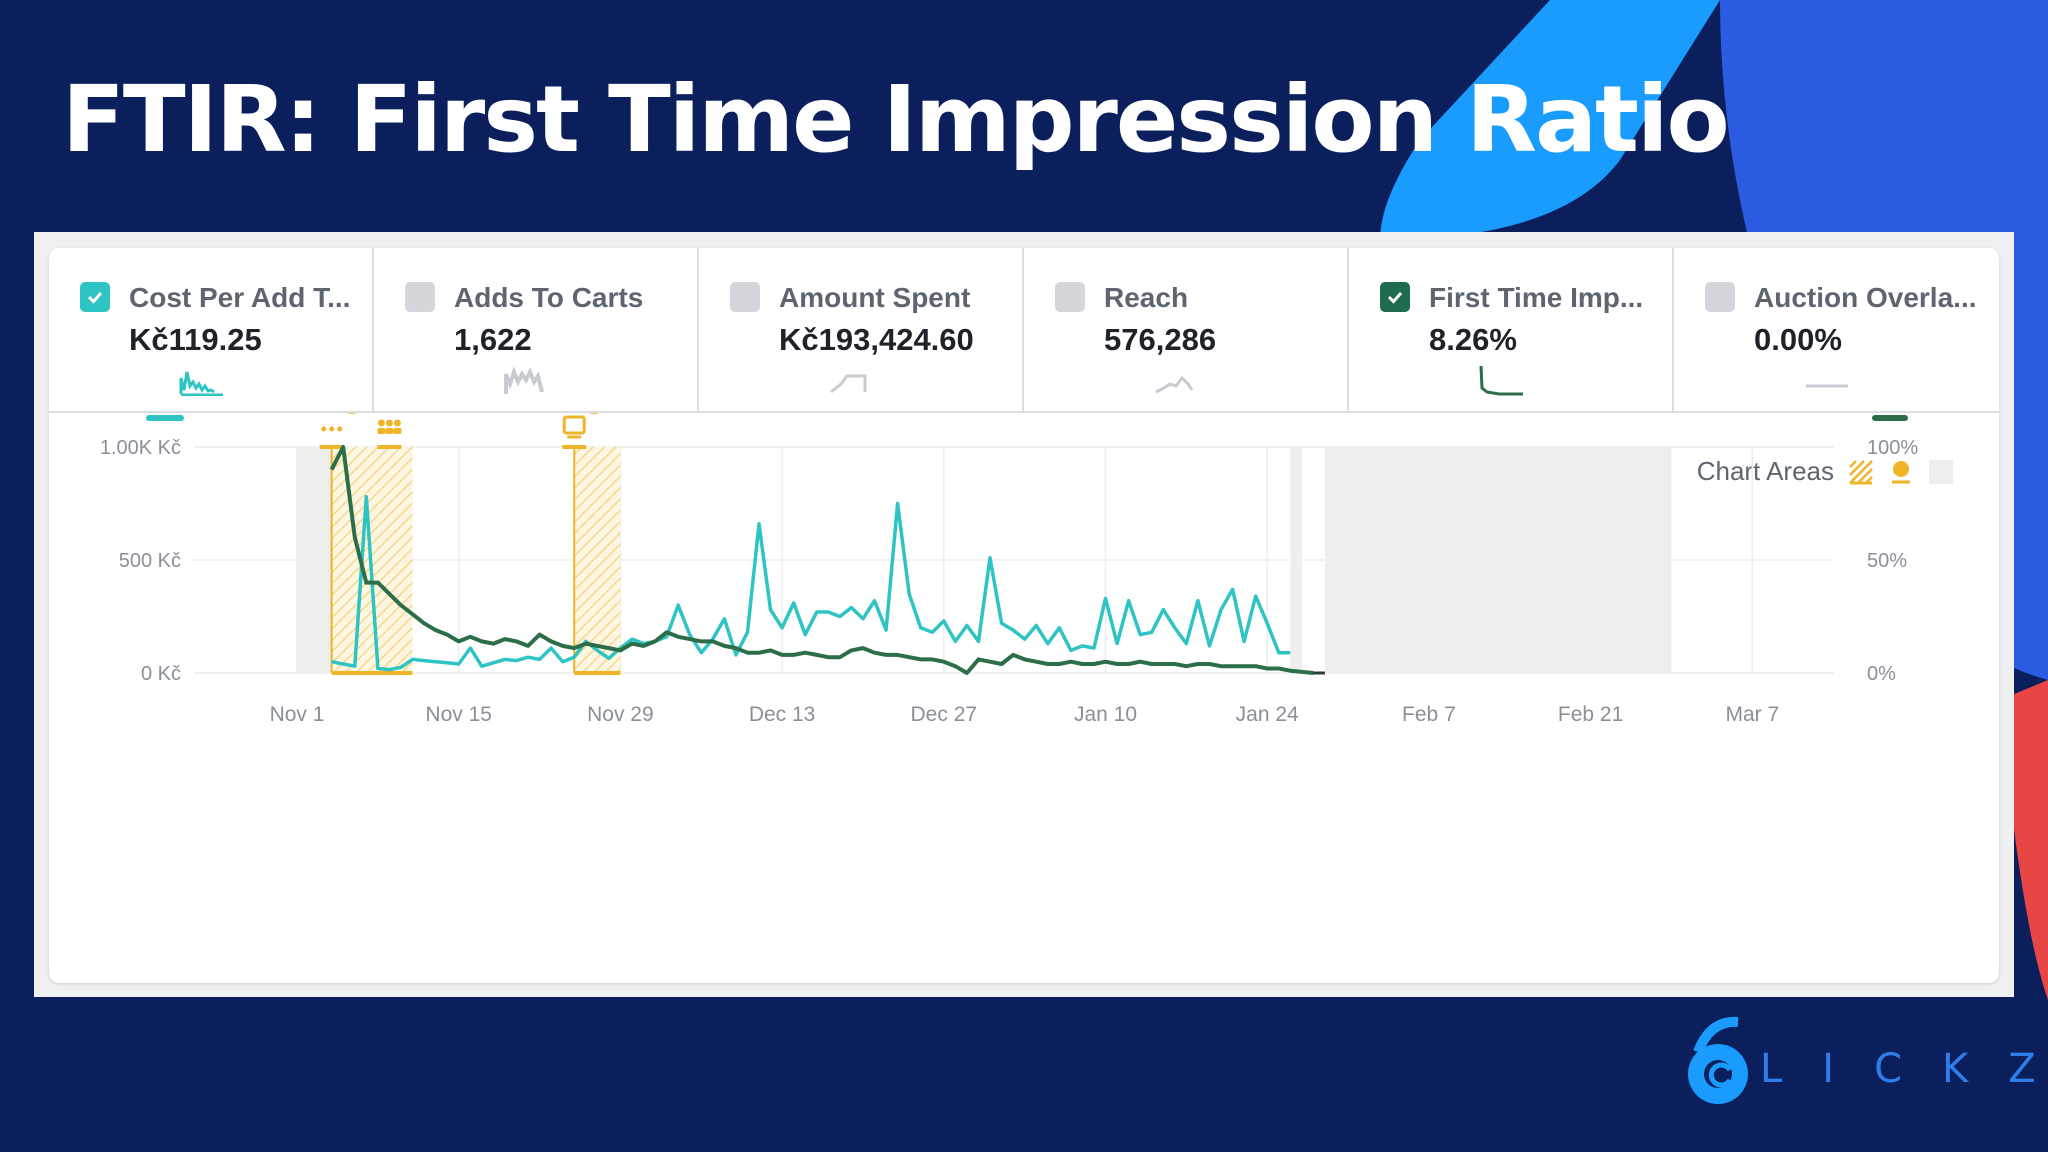  What do you see at coordinates (875, 297) in the screenshot?
I see `metric-label: Amount Spent` at bounding box center [875, 297].